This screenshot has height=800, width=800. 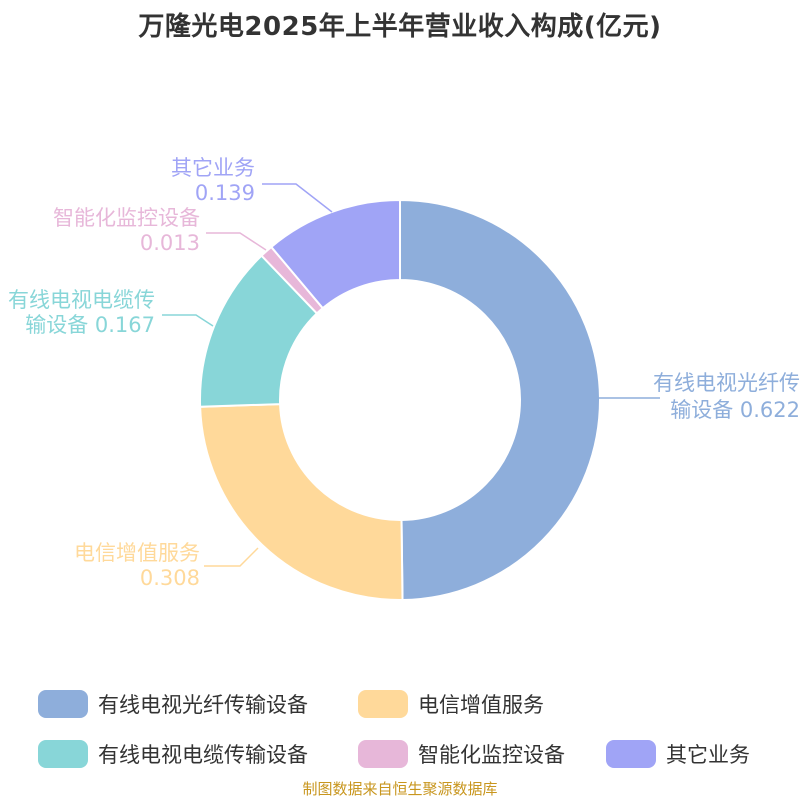 I want to click on legend-item-fiber: 有线电视光纤传输设备, so click(x=173, y=704).